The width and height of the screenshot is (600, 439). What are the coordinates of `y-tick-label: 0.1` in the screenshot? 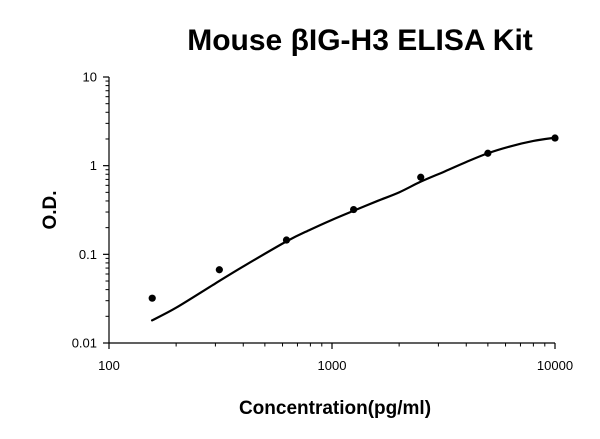 It's located at (88, 254).